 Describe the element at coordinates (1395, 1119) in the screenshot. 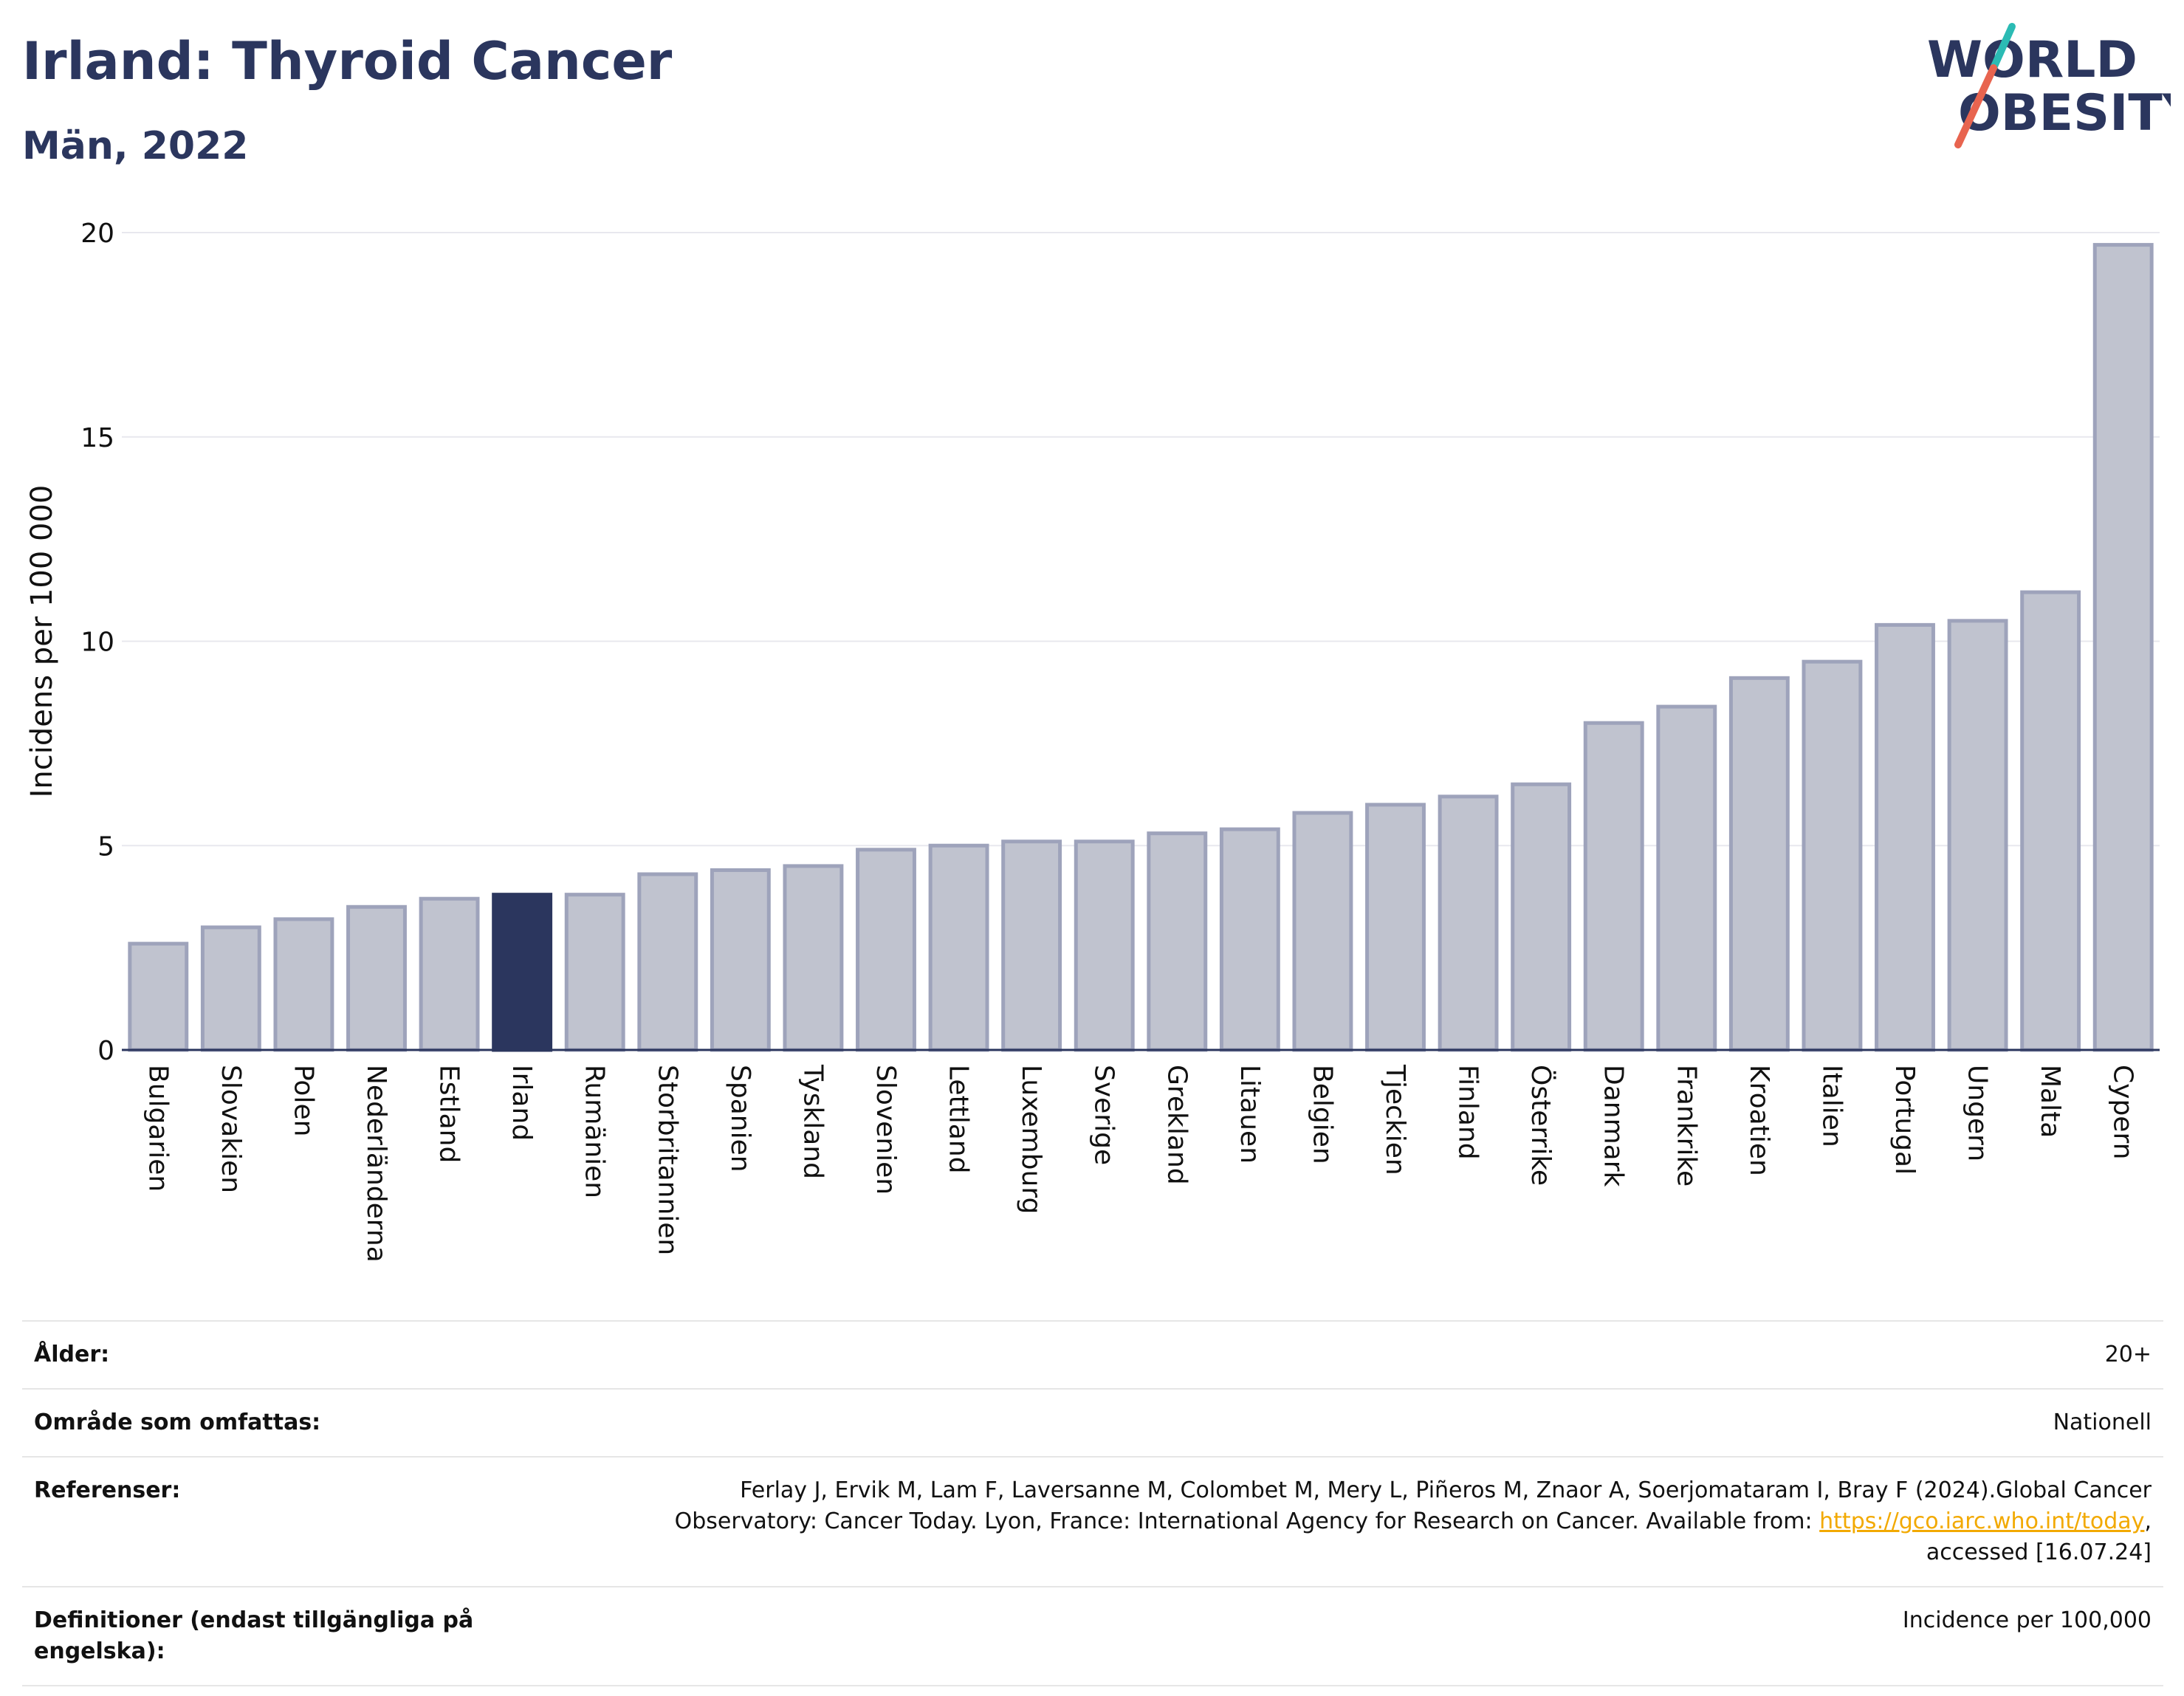

I see `x-tick-label: Tjeckien` at that location.